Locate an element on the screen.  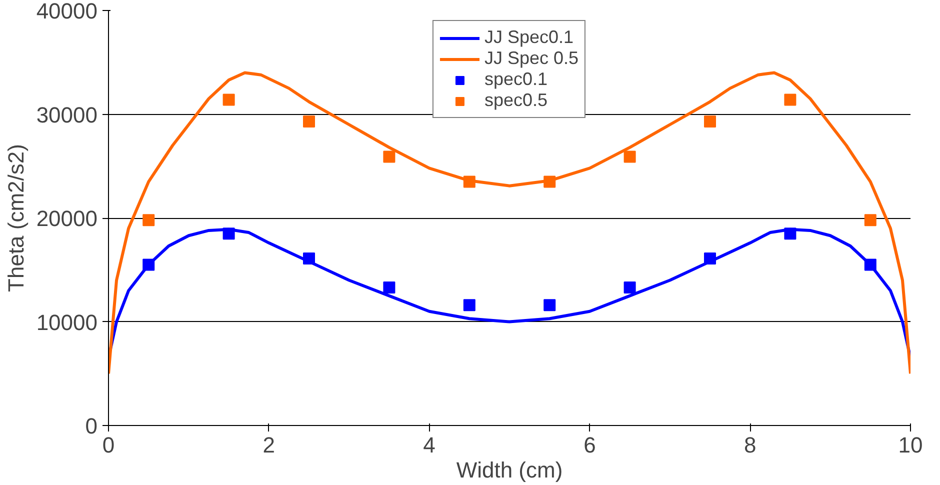
x-tick-label: 6 is located at coordinates (590, 445).